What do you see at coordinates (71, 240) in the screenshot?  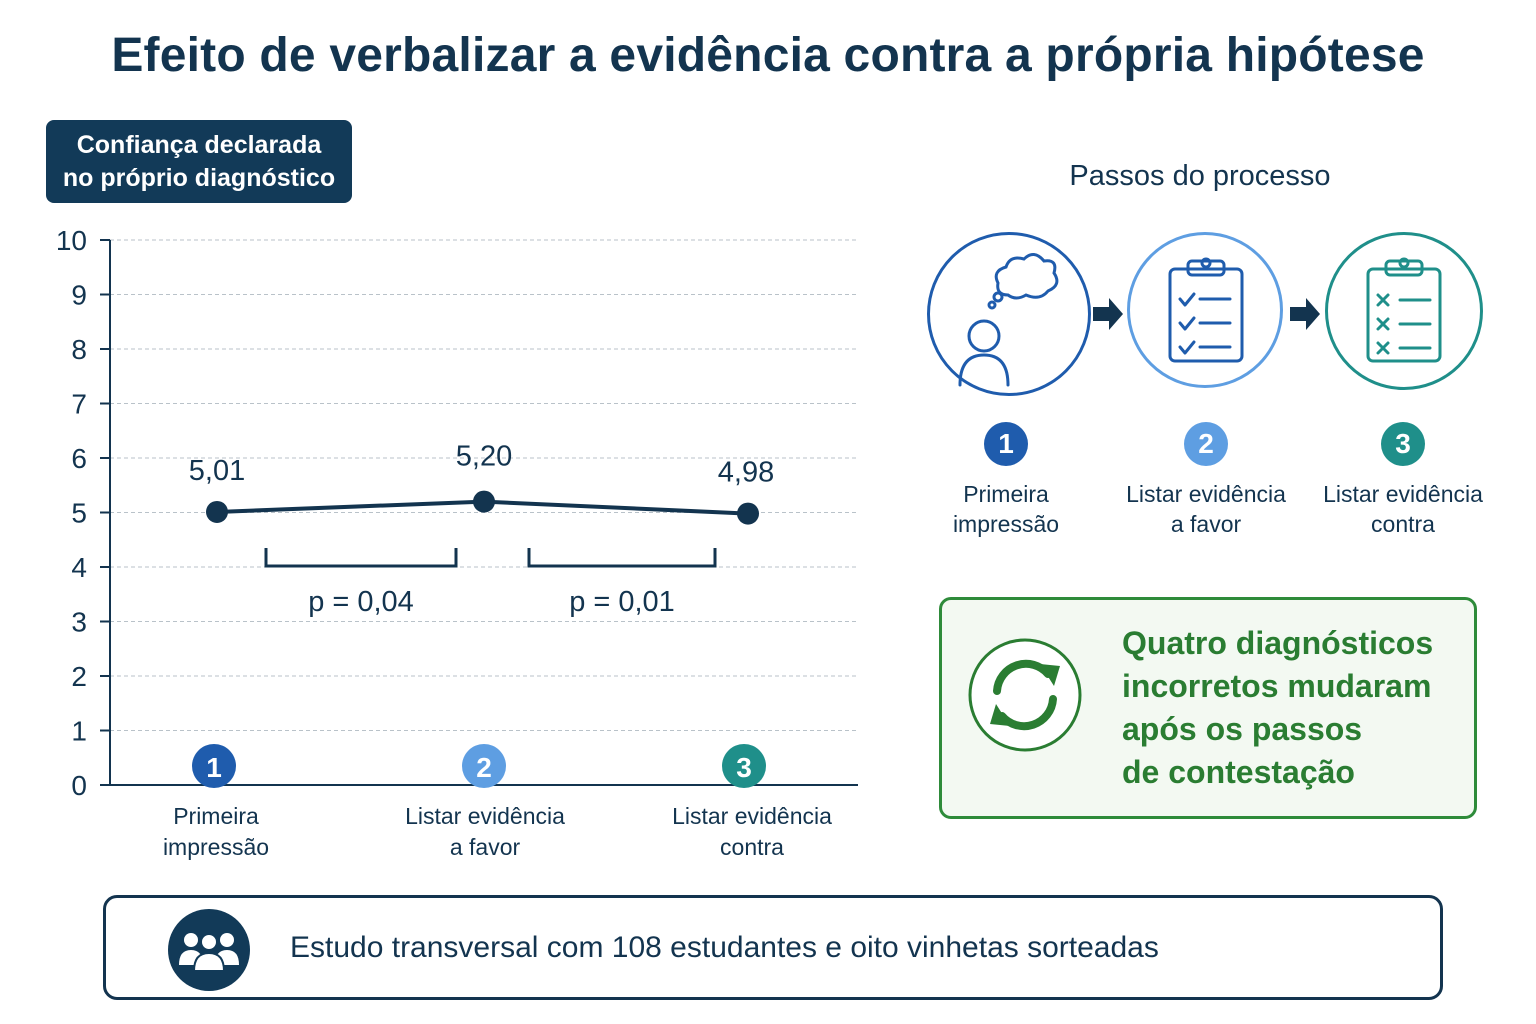 I see `y-tick-label: 10` at bounding box center [71, 240].